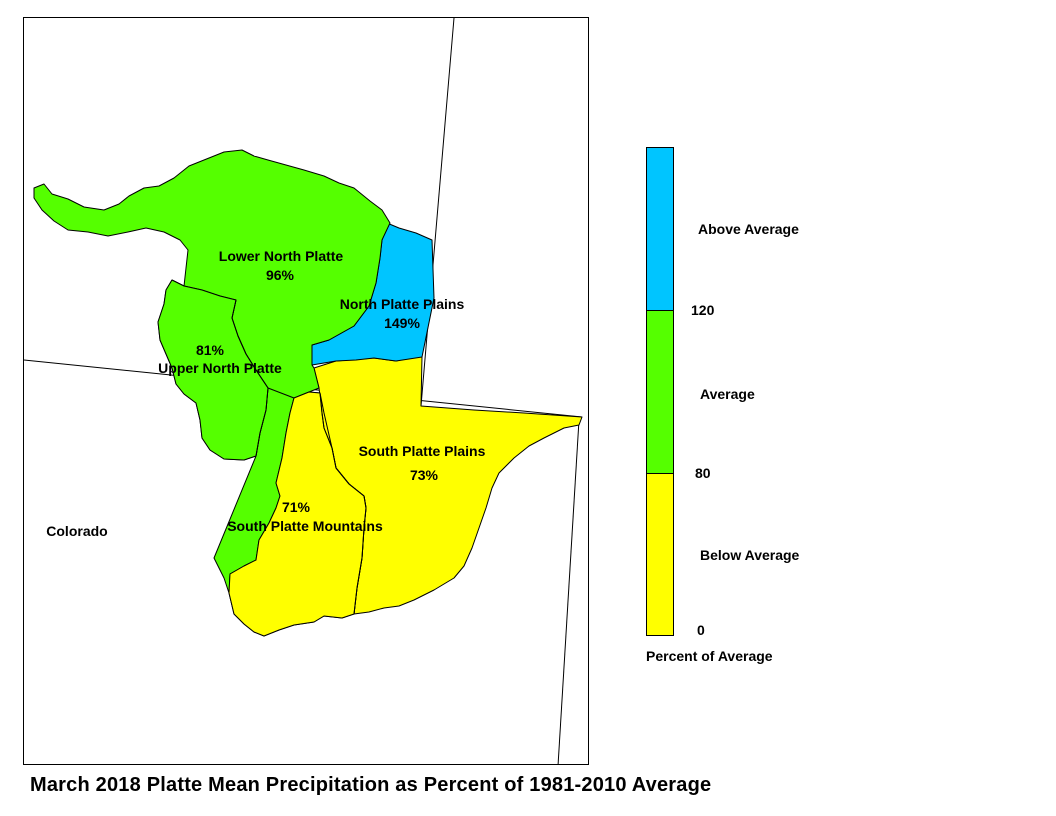  Describe the element at coordinates (703, 473) in the screenshot. I see `legend-break-80: 80` at that location.